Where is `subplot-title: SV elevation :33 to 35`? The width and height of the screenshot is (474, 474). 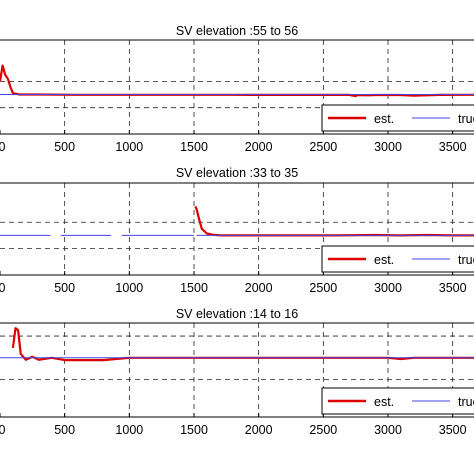 subplot-title: SV elevation :33 to 35 is located at coordinates (237, 173).